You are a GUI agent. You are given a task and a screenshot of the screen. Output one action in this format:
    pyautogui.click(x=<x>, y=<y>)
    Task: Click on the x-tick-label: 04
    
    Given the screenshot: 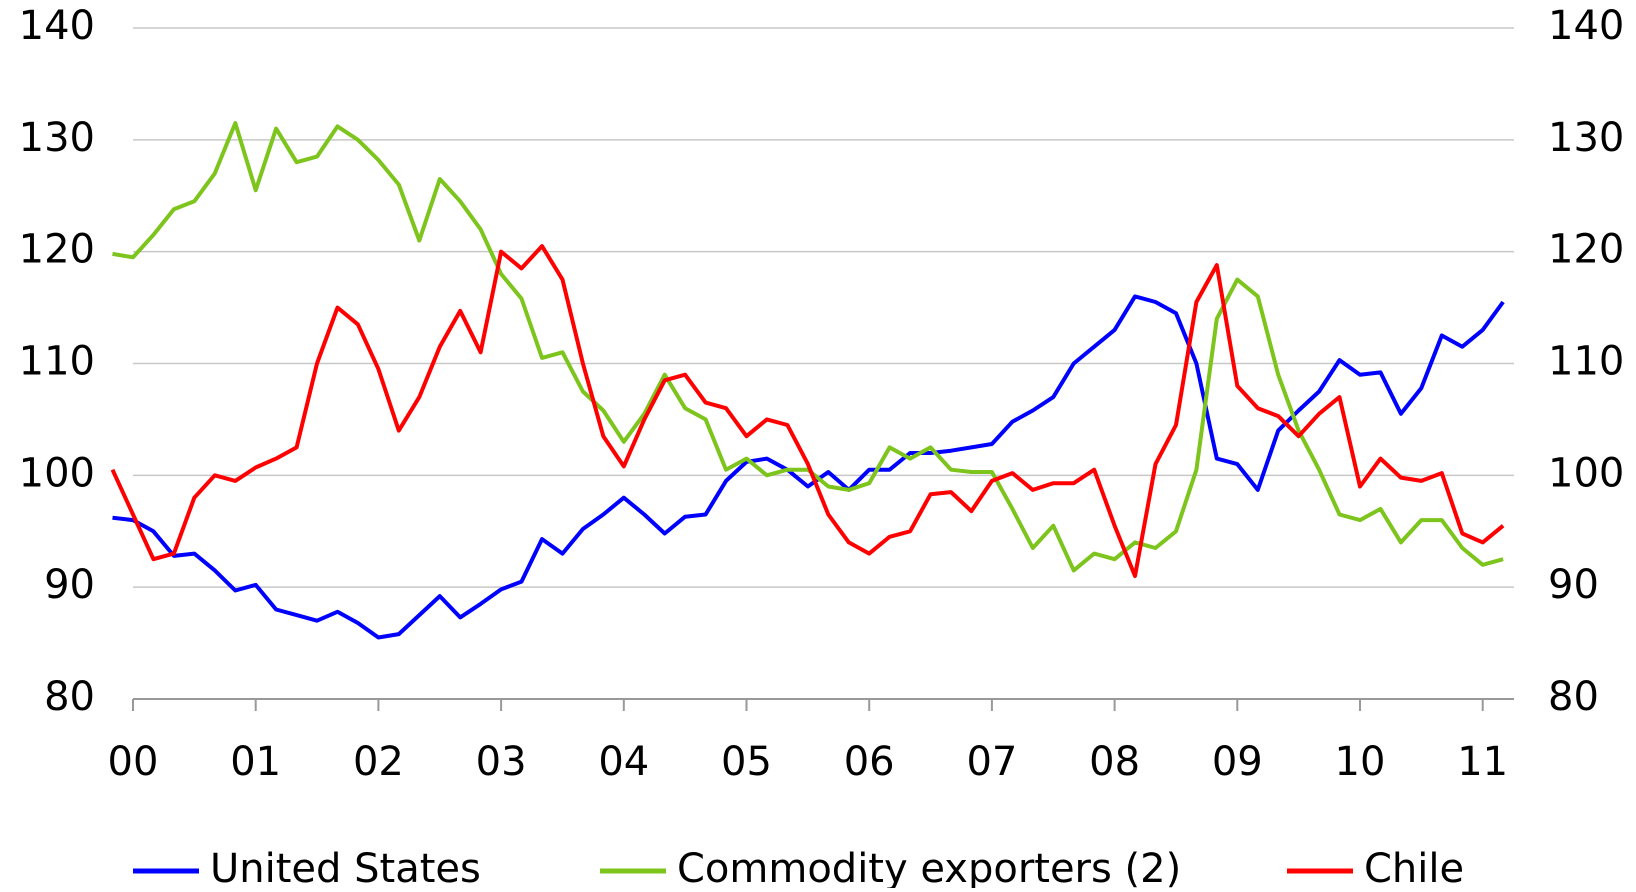 What is the action you would take?
    pyautogui.click(x=623, y=762)
    